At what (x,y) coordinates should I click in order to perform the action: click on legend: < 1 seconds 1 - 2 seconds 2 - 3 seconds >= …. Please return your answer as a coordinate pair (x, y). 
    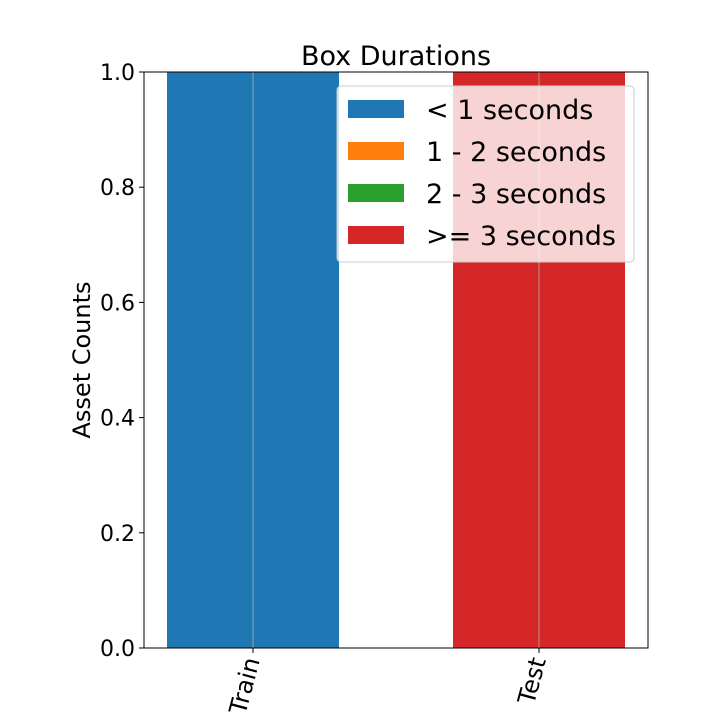
    Looking at the image, I should click on (485, 174).